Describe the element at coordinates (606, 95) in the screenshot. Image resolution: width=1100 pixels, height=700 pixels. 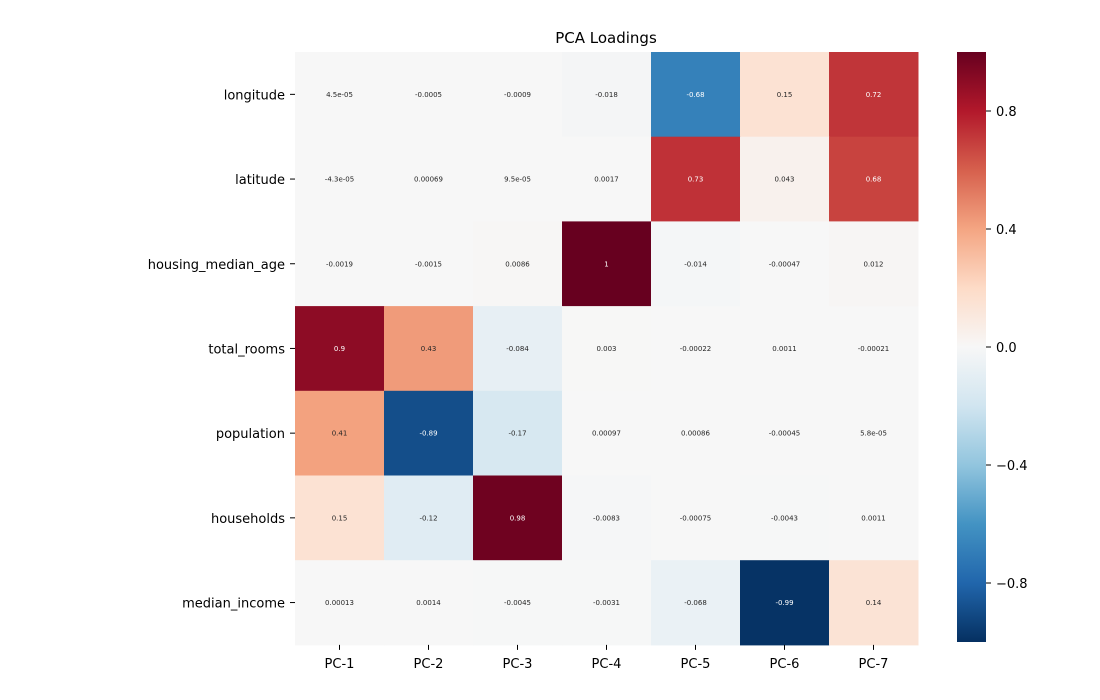
I see `cell-annotation: -0.018` at that location.